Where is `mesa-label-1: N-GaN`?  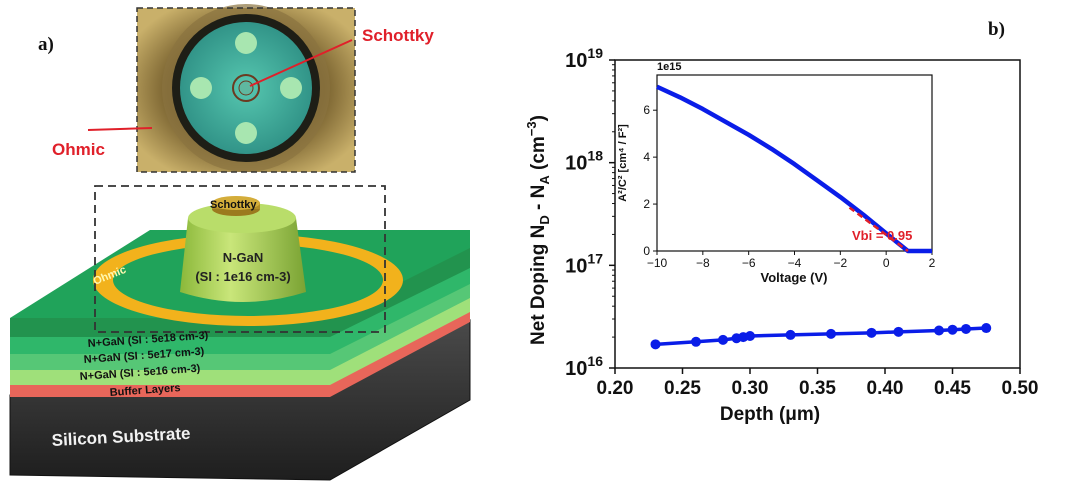
mesa-label-1: N-GaN is located at coordinates (243, 257).